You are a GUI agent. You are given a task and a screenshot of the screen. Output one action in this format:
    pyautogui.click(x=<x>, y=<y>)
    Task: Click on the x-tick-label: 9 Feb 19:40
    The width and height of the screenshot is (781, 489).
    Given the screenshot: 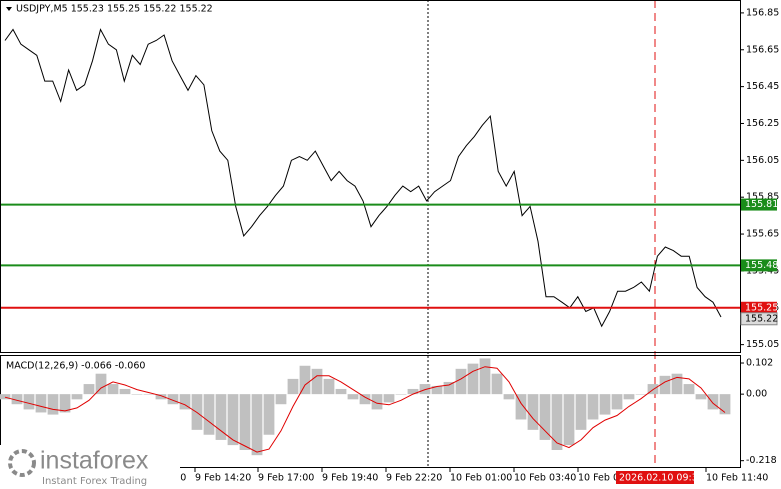 What is the action you would take?
    pyautogui.click(x=350, y=478)
    